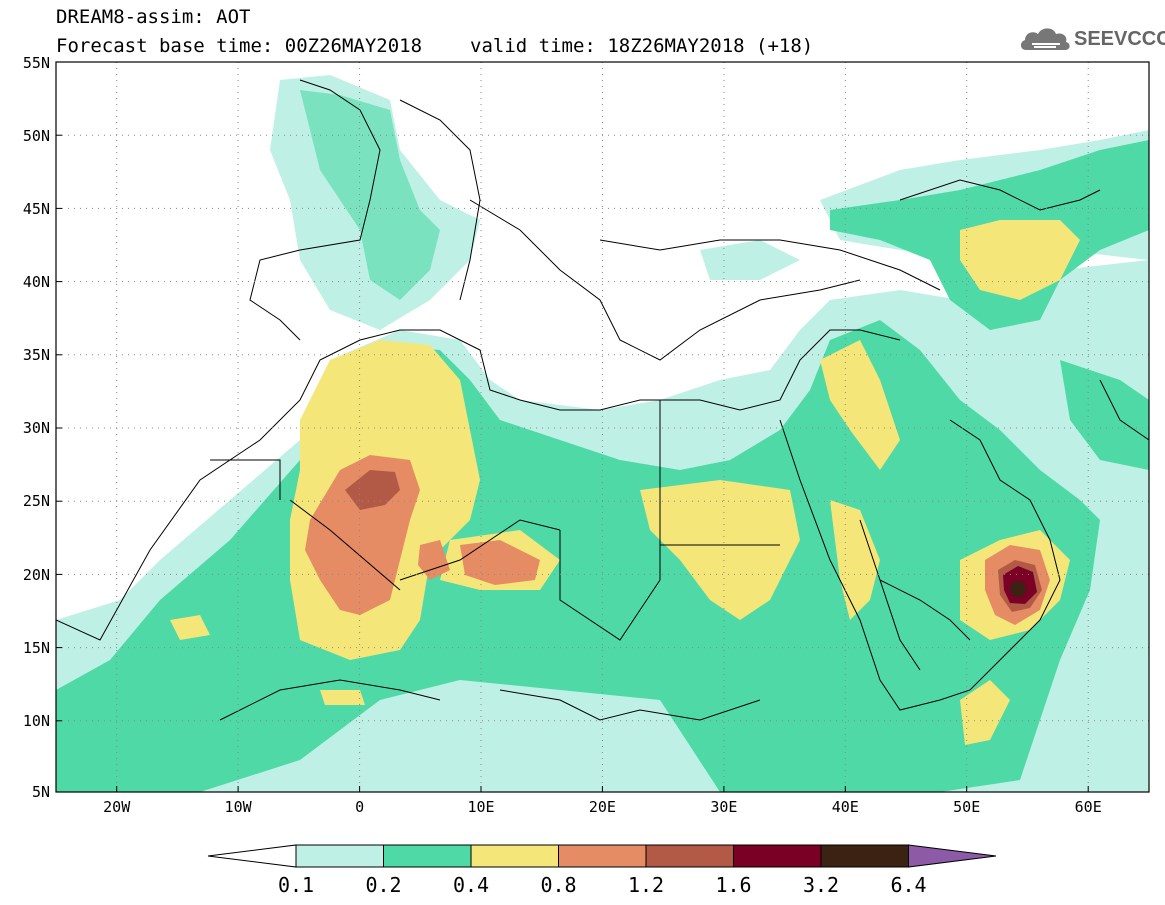  I want to click on lon-label: 60E, so click(1088, 807).